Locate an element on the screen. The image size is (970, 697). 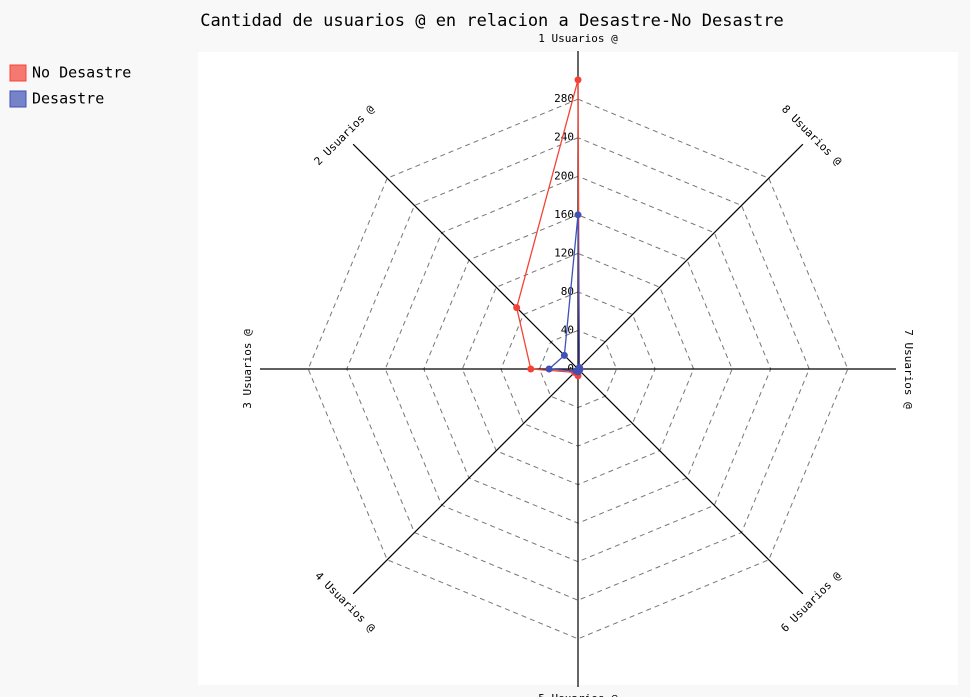
legend-label: Desastre is located at coordinates (68, 99).